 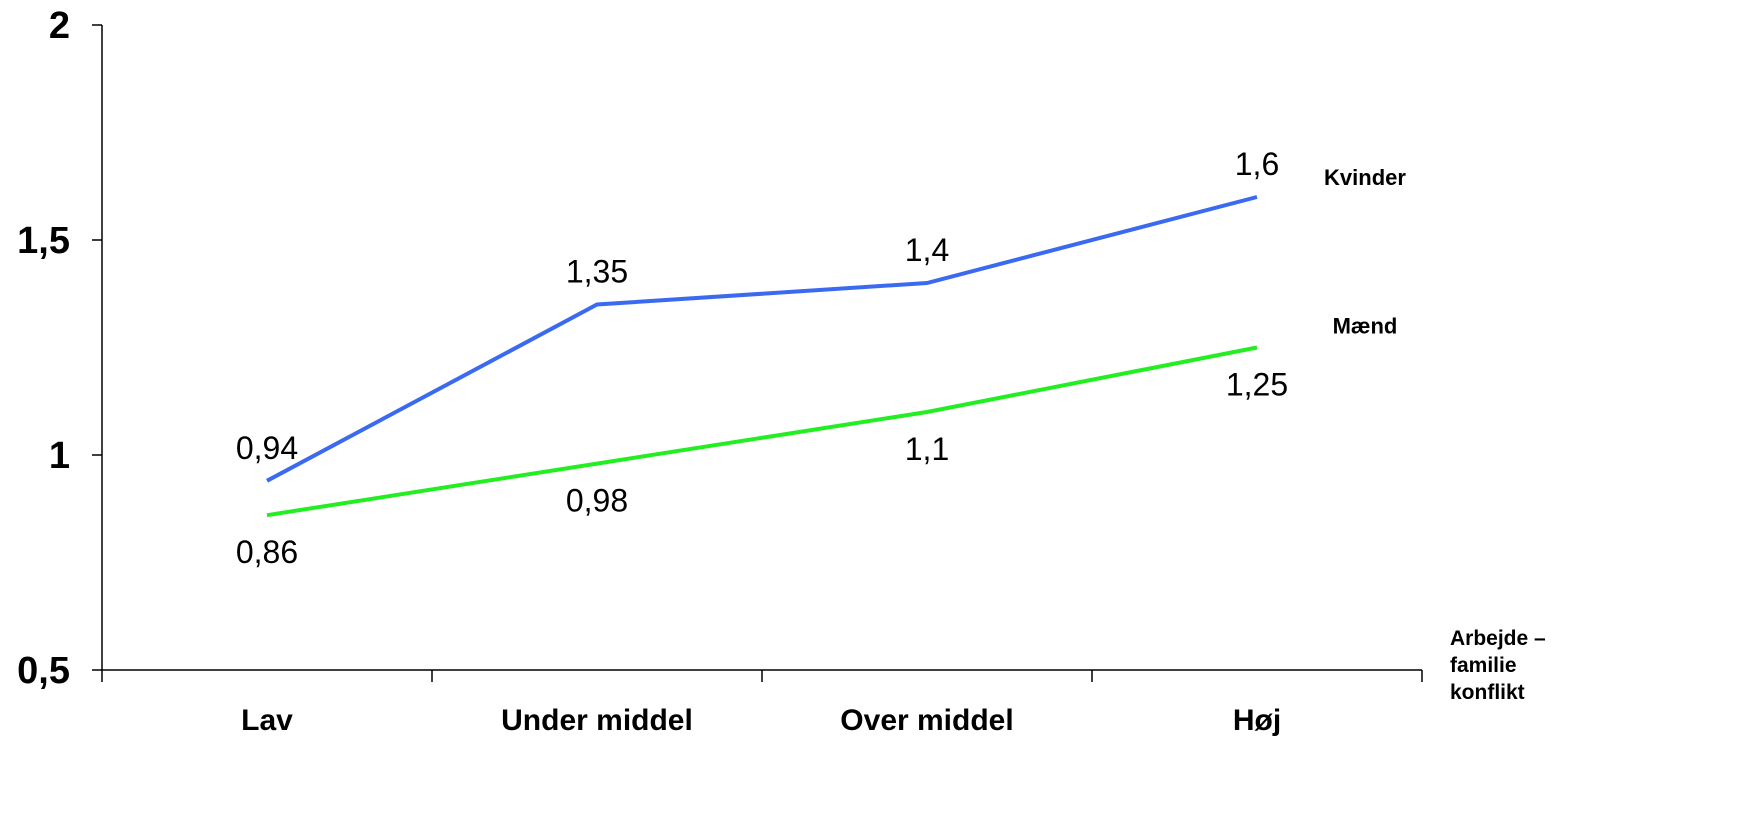 I want to click on data-label: 0,98, so click(x=597, y=501).